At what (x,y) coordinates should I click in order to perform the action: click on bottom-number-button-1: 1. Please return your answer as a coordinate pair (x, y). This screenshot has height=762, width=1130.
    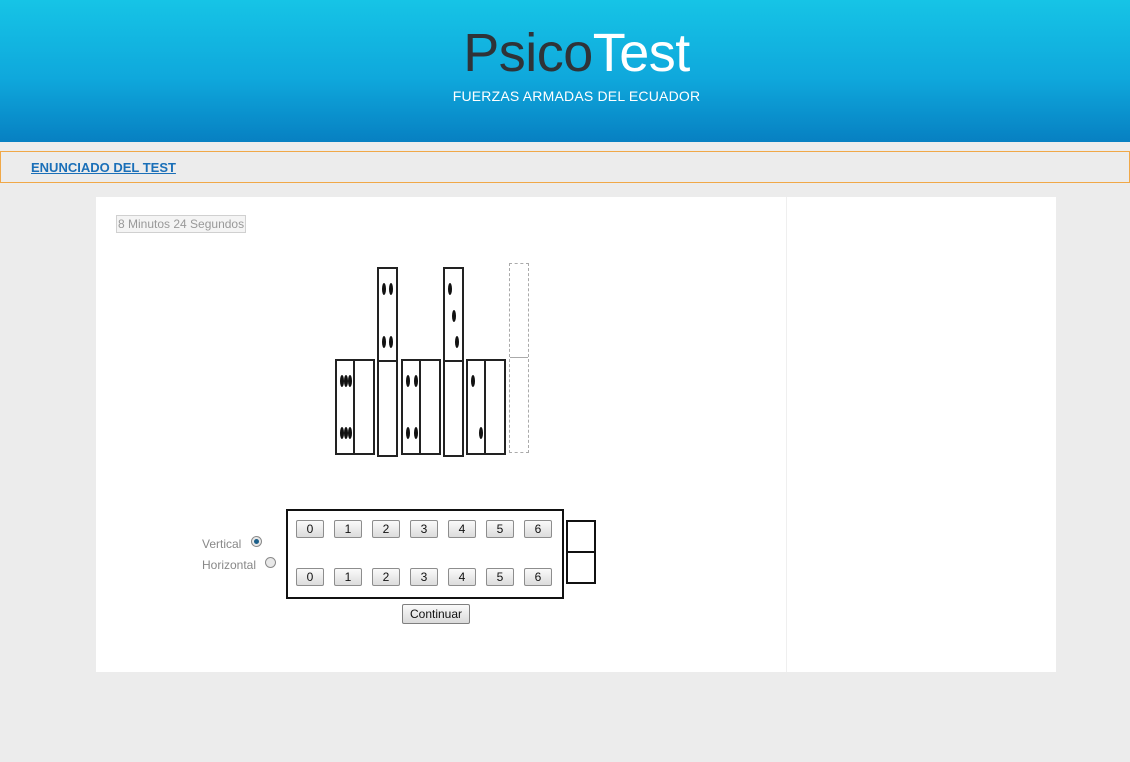
    Looking at the image, I should click on (348, 577).